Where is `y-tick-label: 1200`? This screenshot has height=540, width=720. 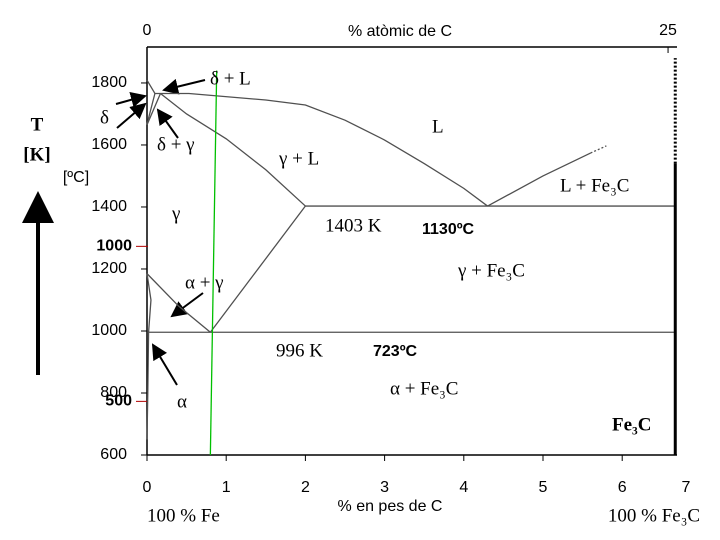 y-tick-label: 1200 is located at coordinates (109, 268).